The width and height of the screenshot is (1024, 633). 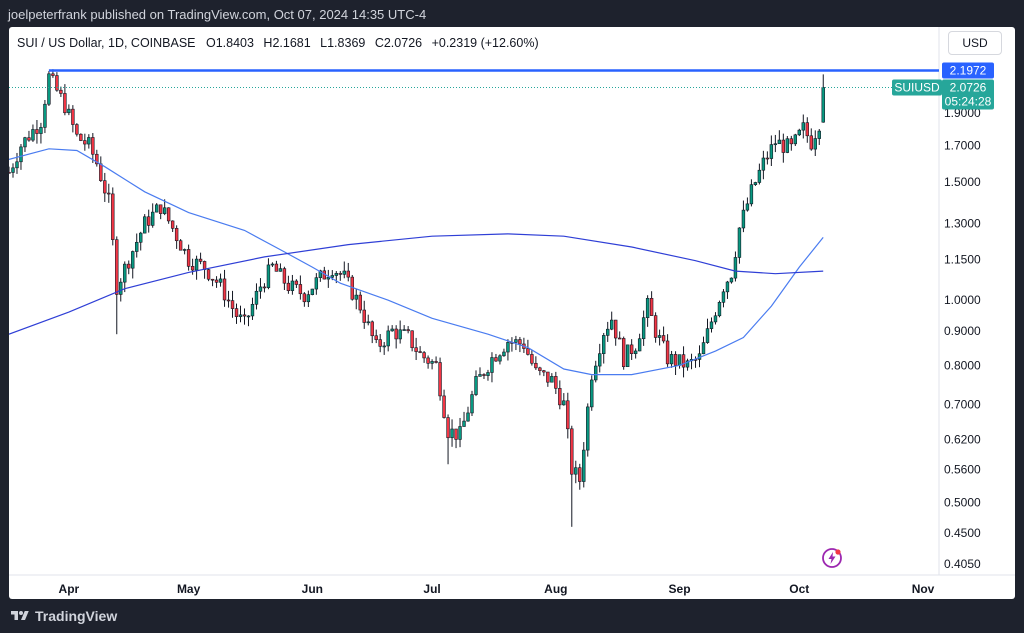 I want to click on legend-open-value: 1.8403, so click(x=234, y=43).